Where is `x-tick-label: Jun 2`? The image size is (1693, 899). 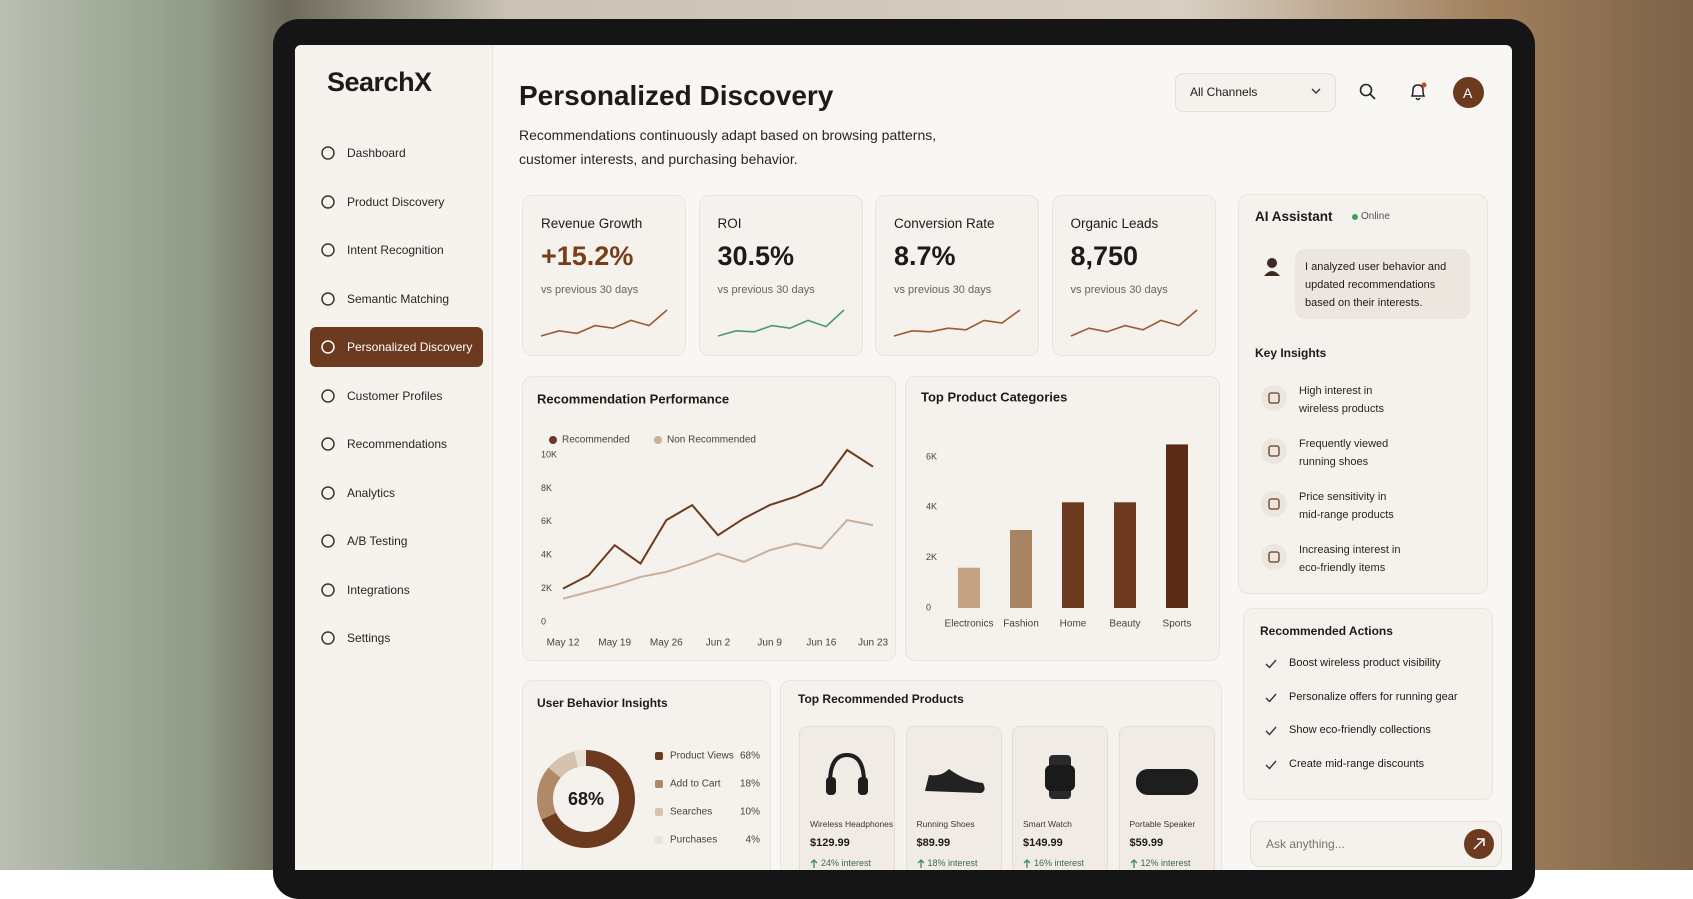 x-tick-label: Jun 2 is located at coordinates (718, 643).